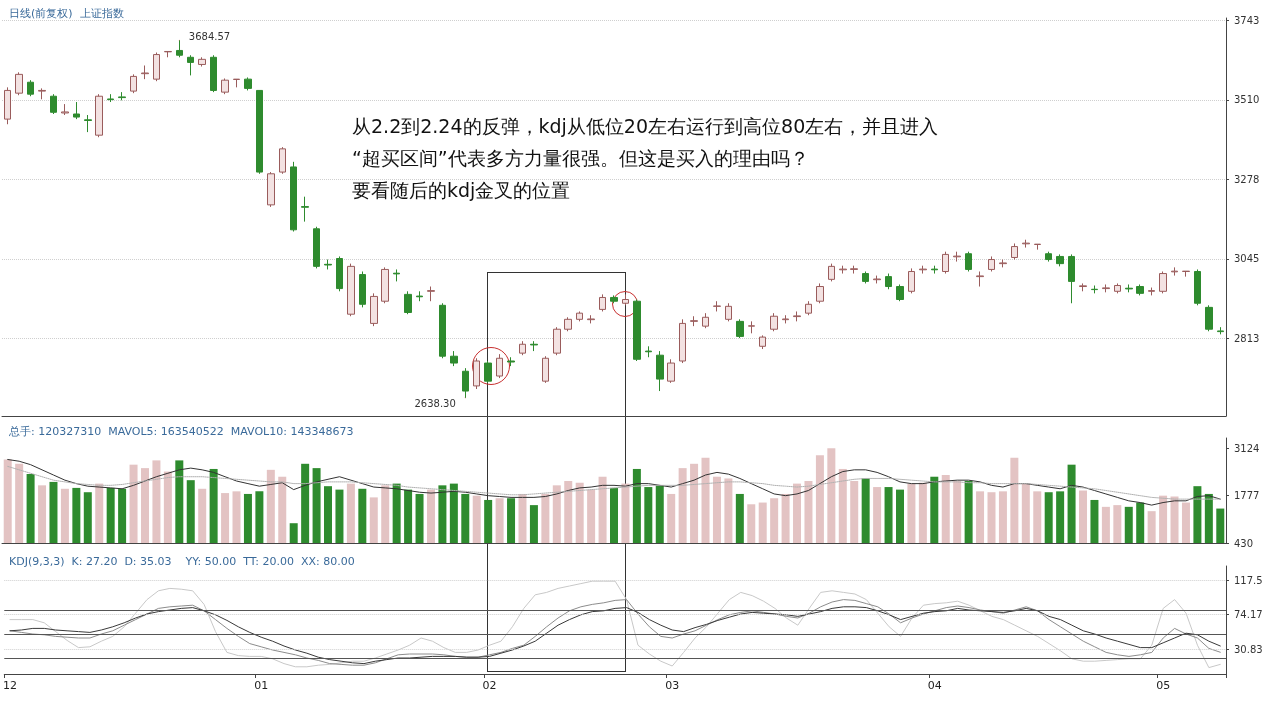 The image size is (1280, 704). Describe the element at coordinates (261, 685) in the screenshot. I see `x-tick-label: 01` at that location.